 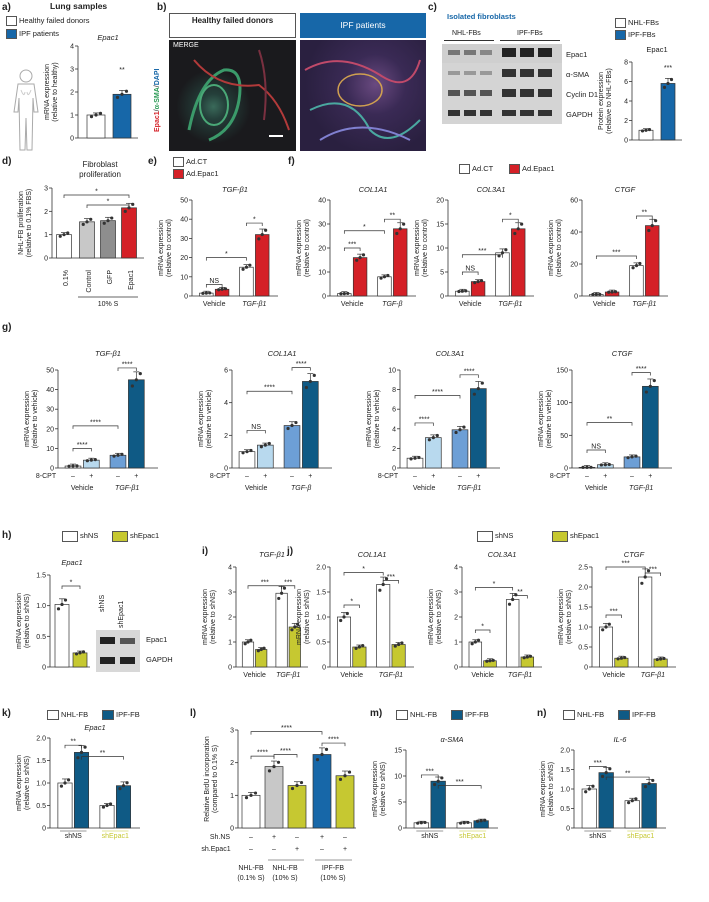 I want to click on header-healthy-donors: Healthy failed donors, so click(x=232, y=25).